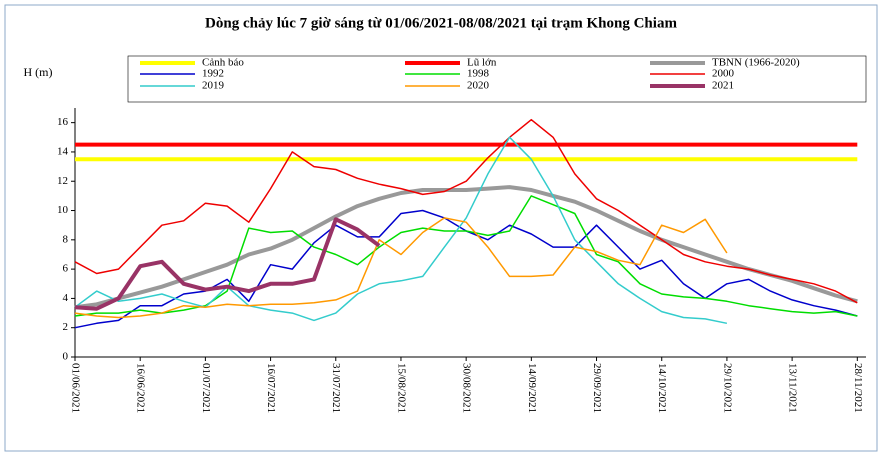 The height and width of the screenshot is (461, 882). Describe the element at coordinates (723, 86) in the screenshot. I see `legend-label: 2021` at that location.